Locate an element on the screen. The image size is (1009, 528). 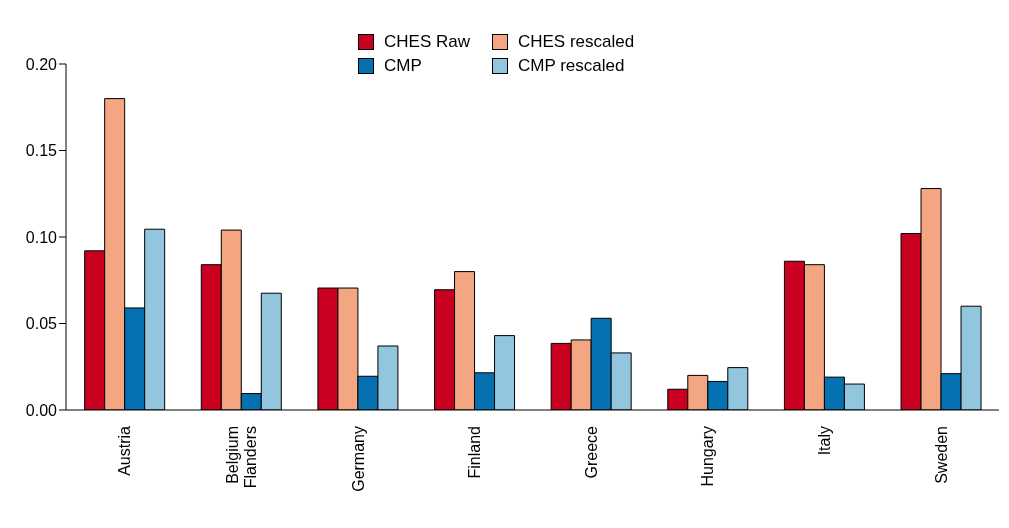
x-tick-label: Greece is located at coordinates (591, 452).